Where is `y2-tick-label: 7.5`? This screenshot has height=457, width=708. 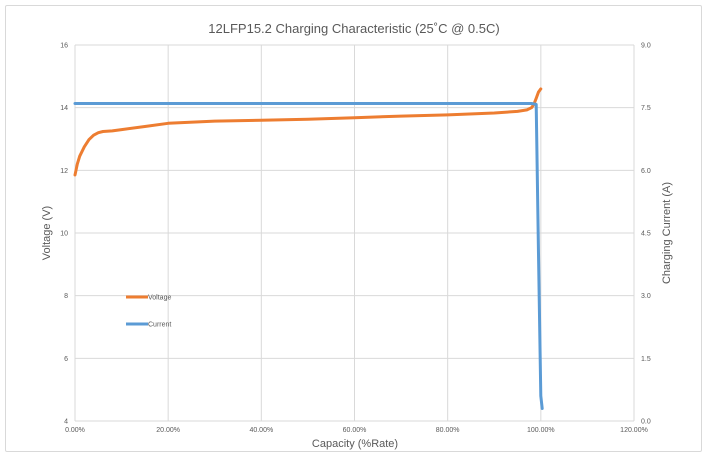 y2-tick-label: 7.5 is located at coordinates (646, 108).